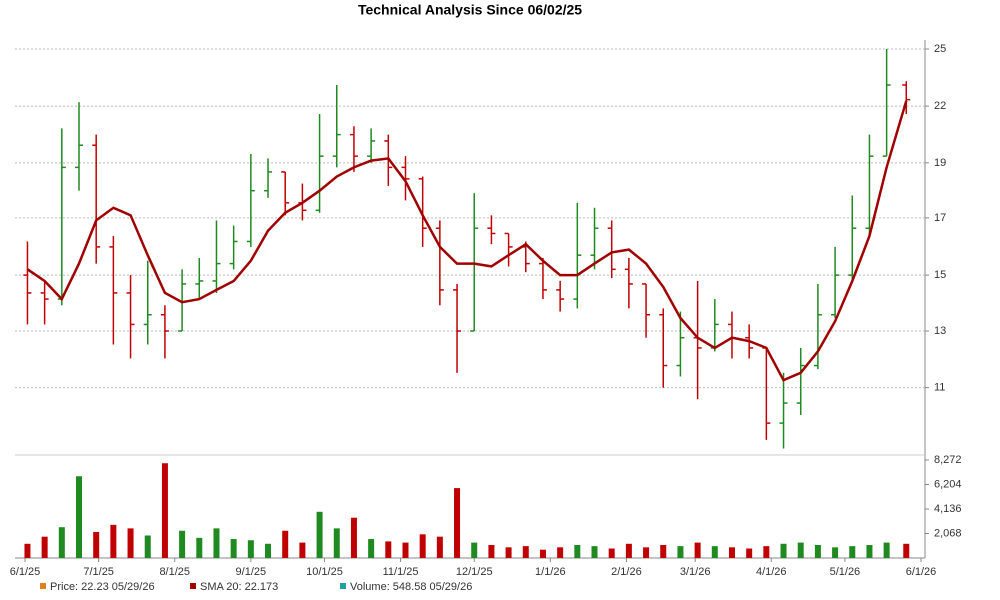  What do you see at coordinates (25, 572) in the screenshot?
I see `x-tick-label: 6/1/25` at bounding box center [25, 572].